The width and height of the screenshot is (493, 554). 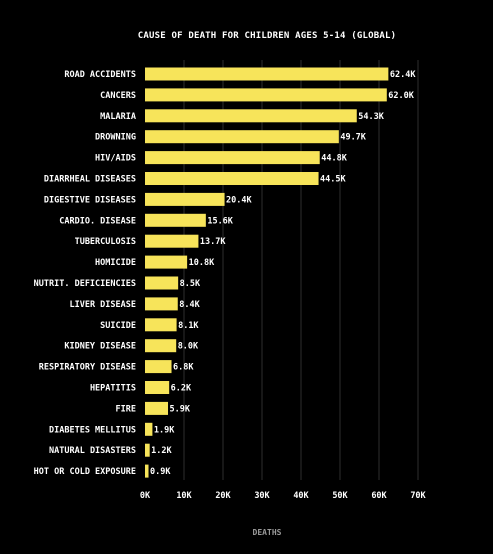 I want to click on data-label: 1.9K, so click(x=164, y=430).